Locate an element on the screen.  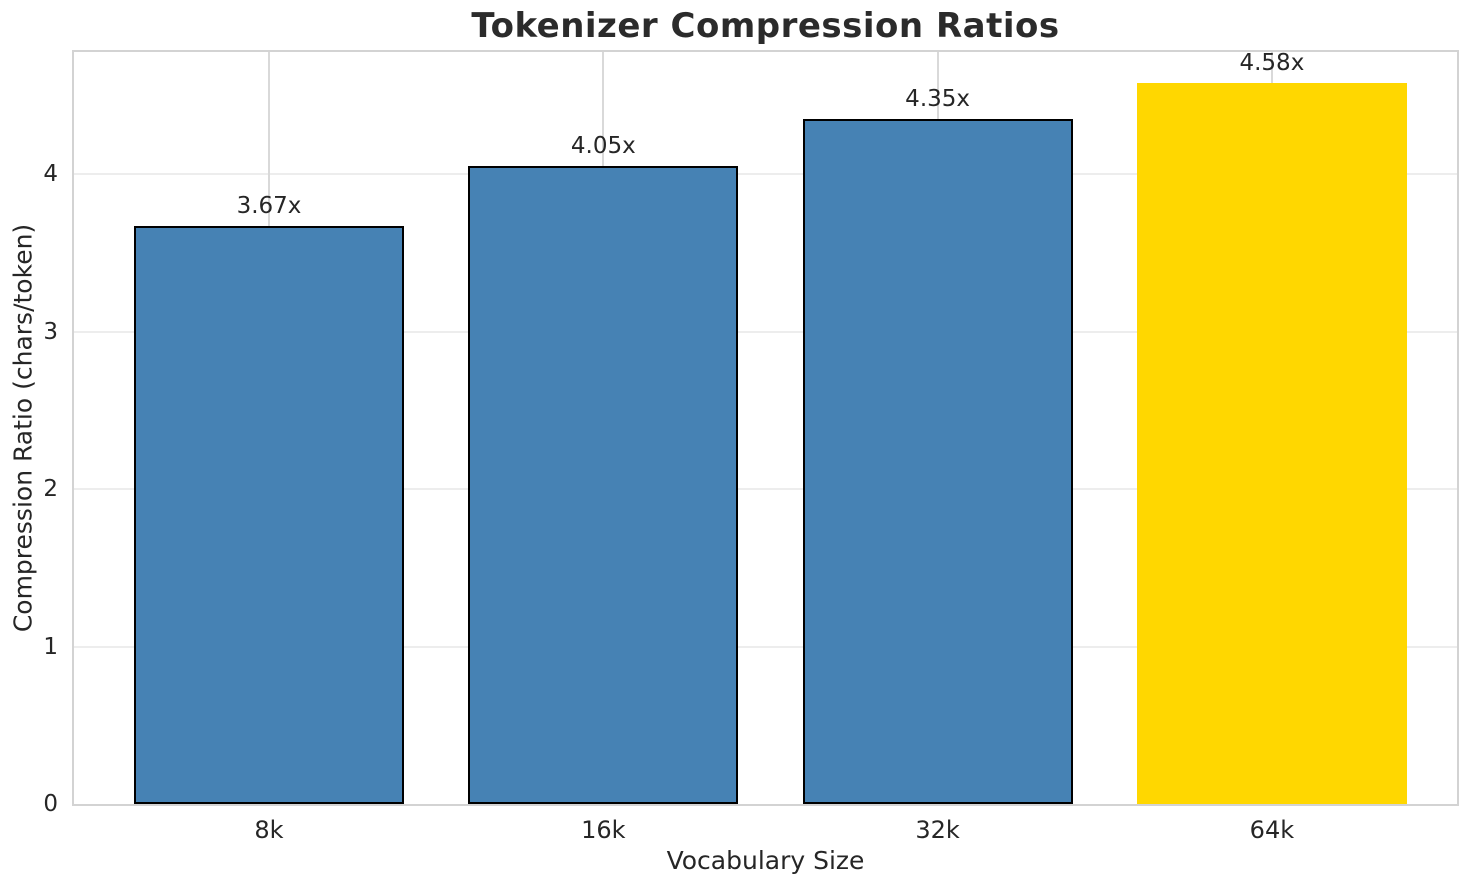
bar-64k is located at coordinates (1271, 443).